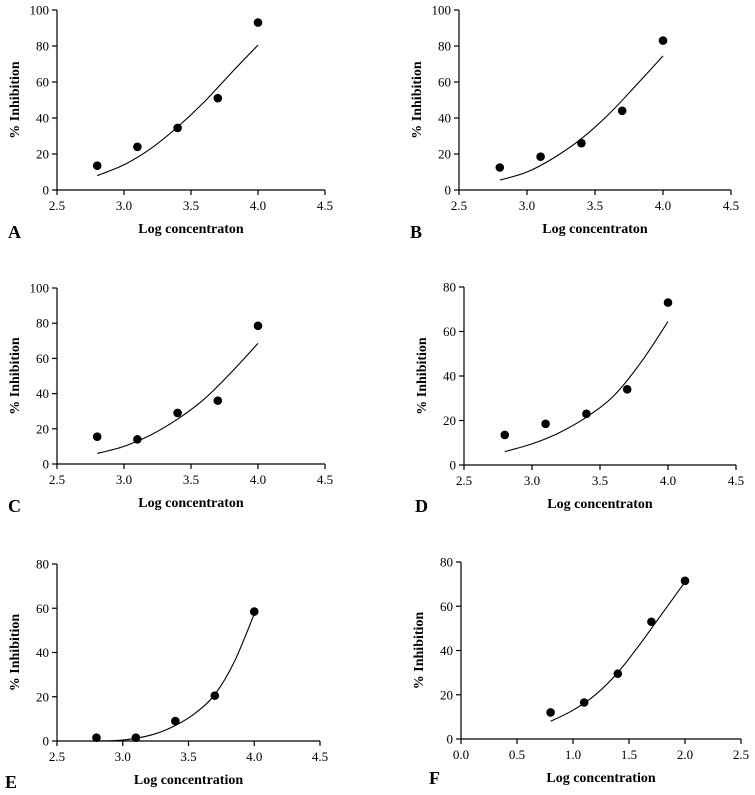  I want to click on panel-label: F, so click(434, 778).